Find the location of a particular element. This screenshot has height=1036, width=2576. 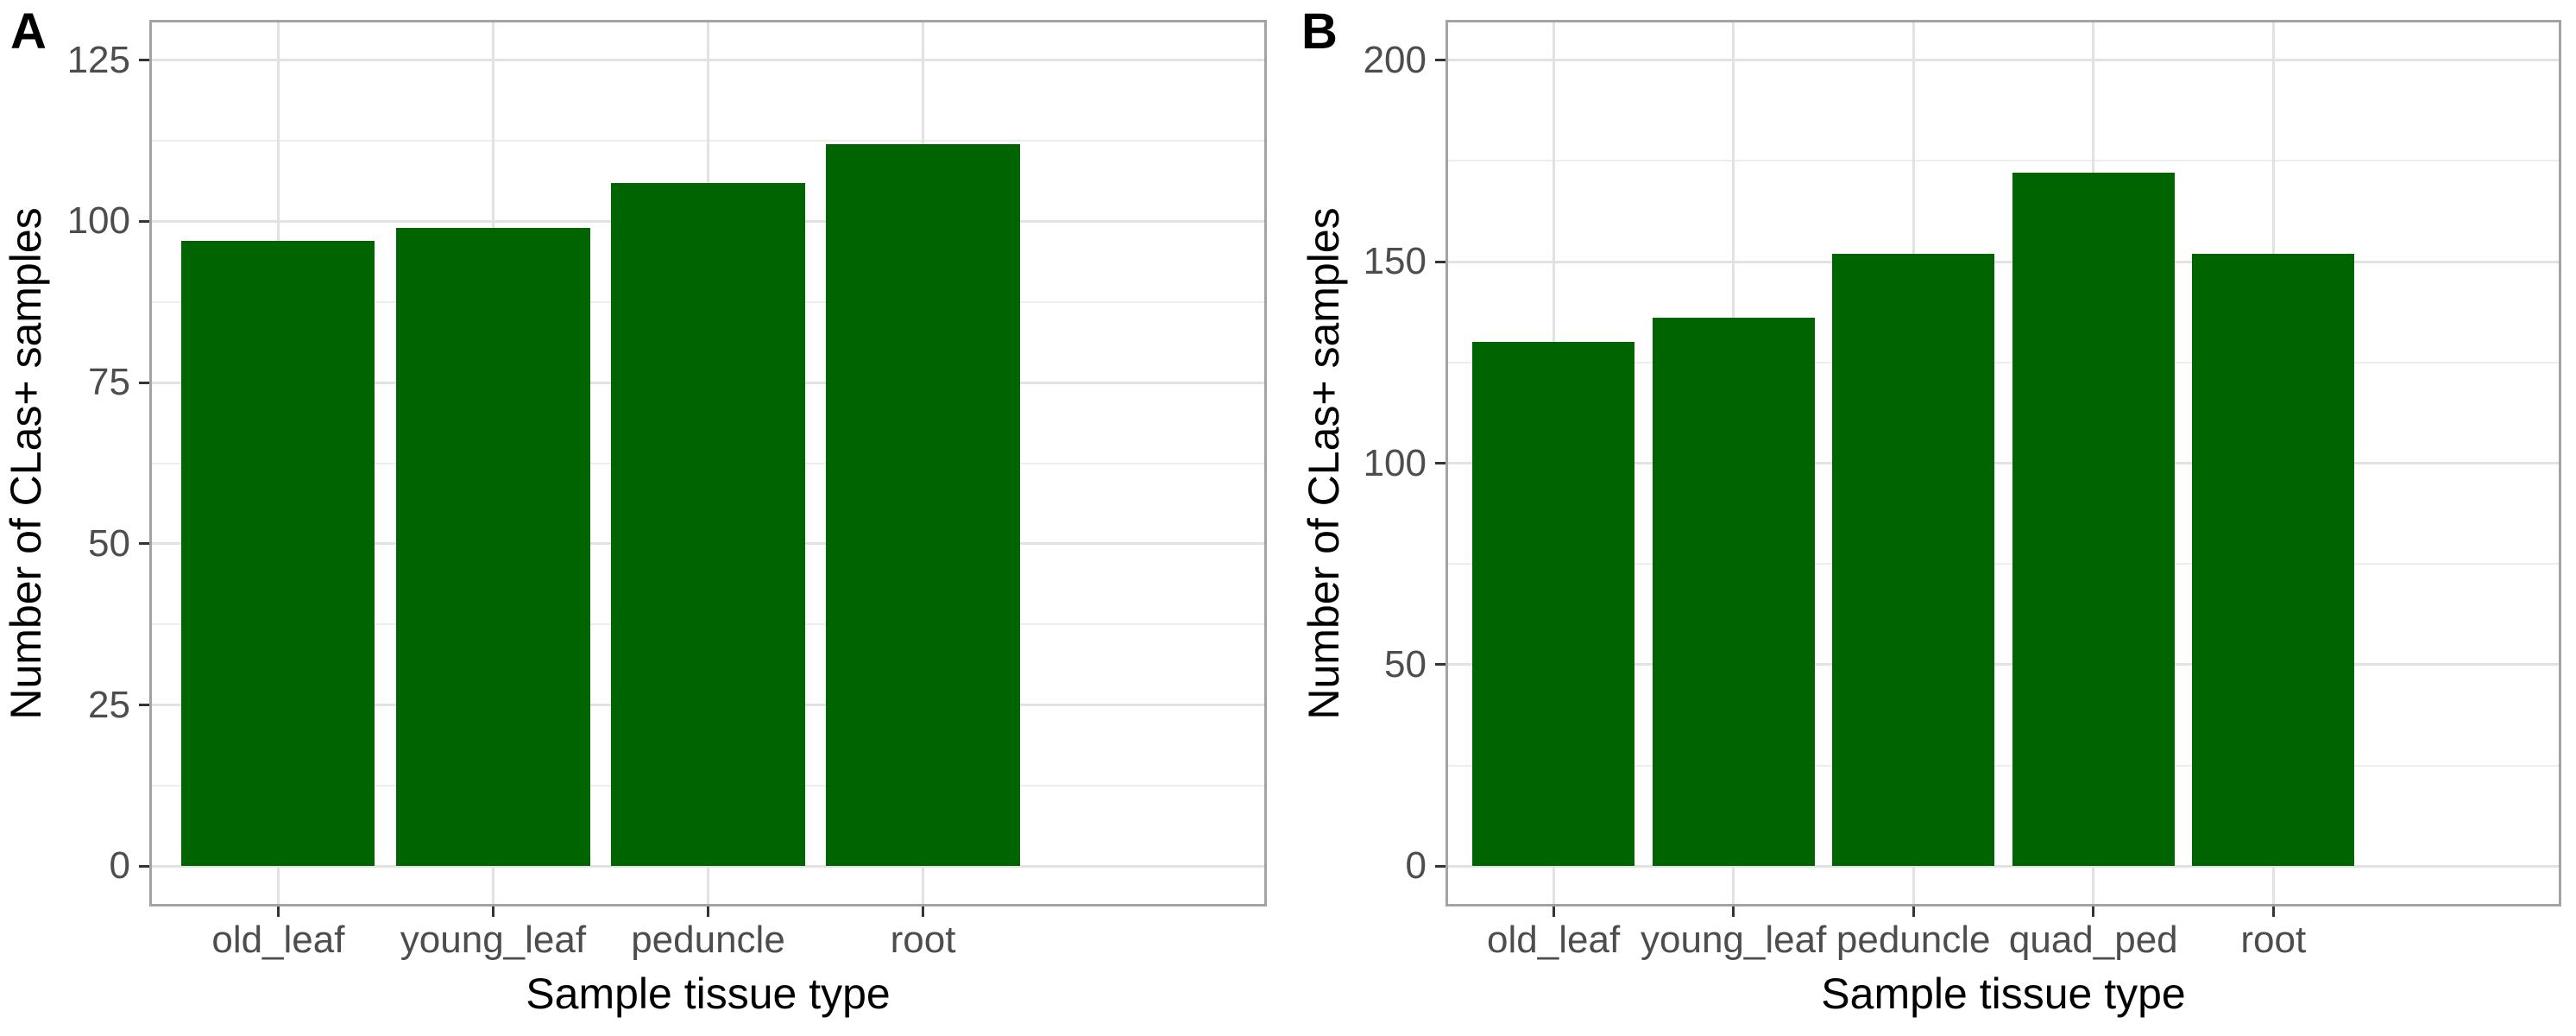

bar-quad_ped is located at coordinates (2093, 520).